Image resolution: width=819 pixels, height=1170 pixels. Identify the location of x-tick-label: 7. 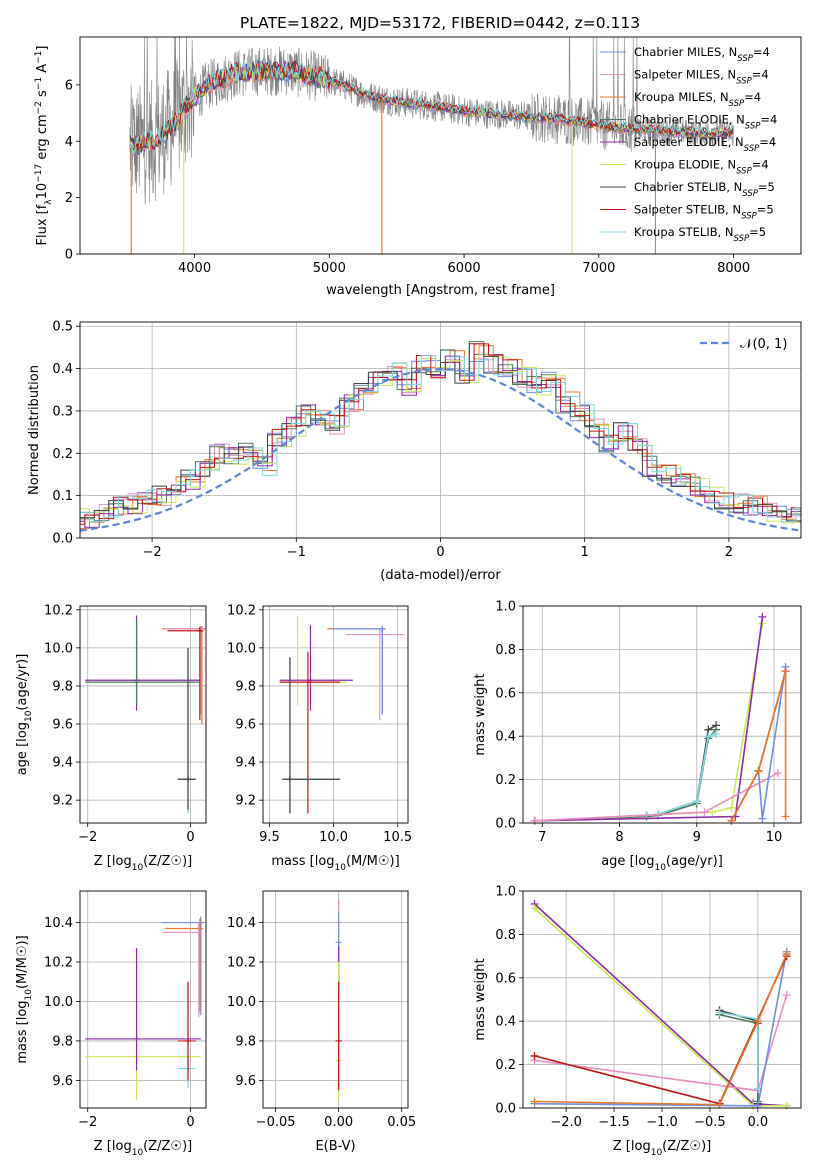
(542, 837).